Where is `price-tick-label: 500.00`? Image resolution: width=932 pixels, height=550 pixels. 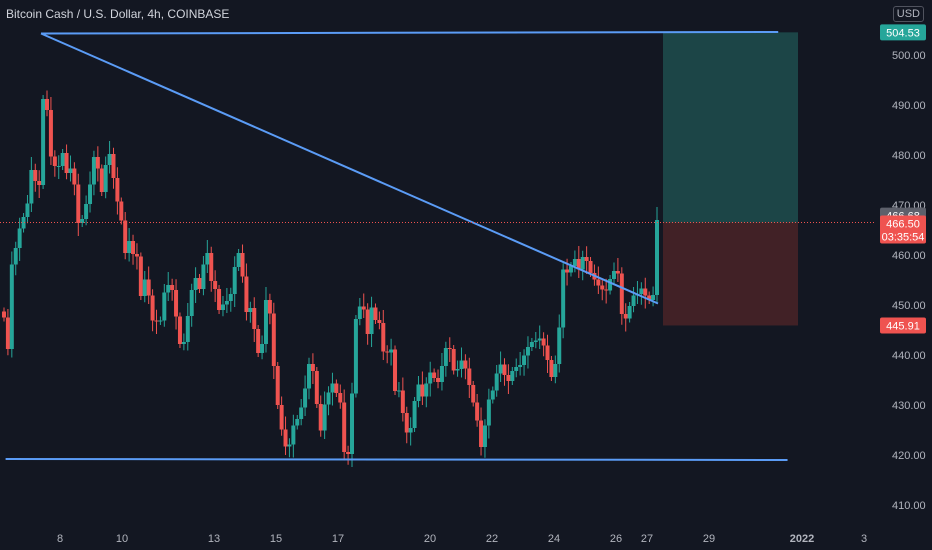
price-tick-label: 500.00 is located at coordinates (909, 56).